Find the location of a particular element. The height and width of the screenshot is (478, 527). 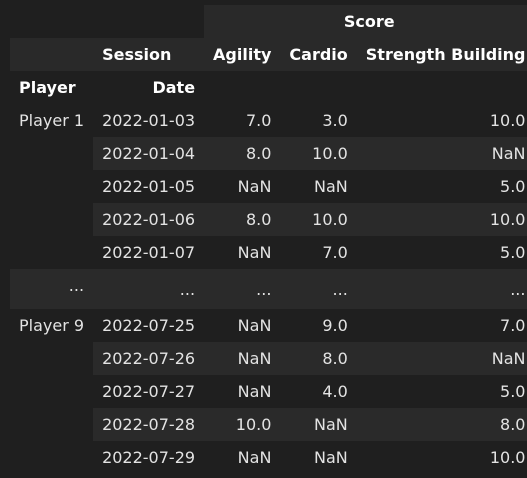

column-group-score: Score is located at coordinates (365, 21).